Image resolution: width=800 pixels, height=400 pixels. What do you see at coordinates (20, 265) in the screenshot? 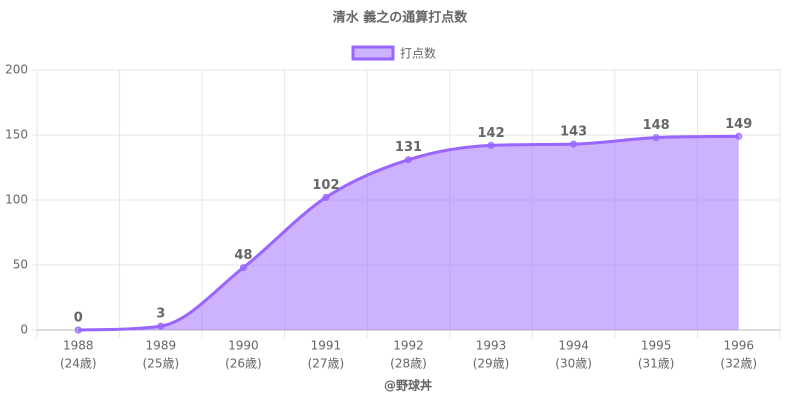
I see `y-tick-label: 50` at bounding box center [20, 265].